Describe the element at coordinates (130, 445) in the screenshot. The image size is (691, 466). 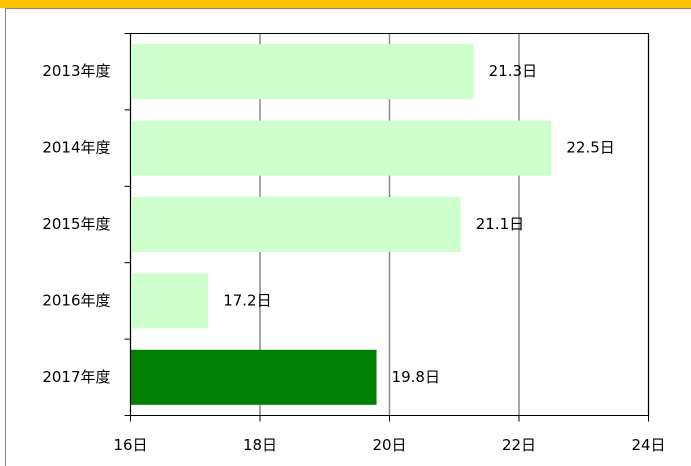
I see `x-tick-label: 16日` at that location.